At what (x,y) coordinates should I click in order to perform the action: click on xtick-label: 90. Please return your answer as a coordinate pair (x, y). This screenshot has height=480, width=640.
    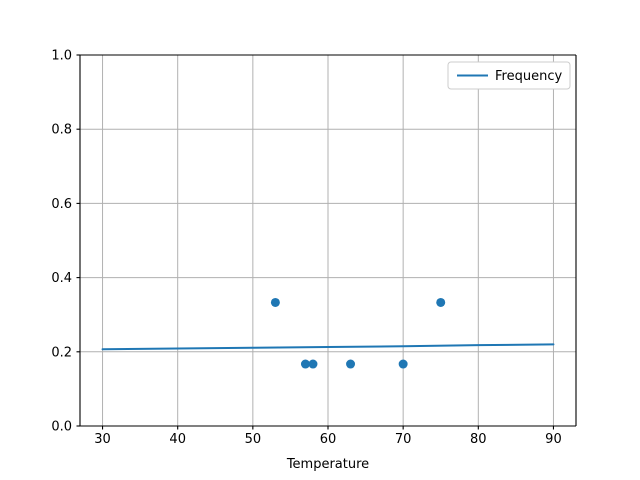
    Looking at the image, I should click on (553, 439).